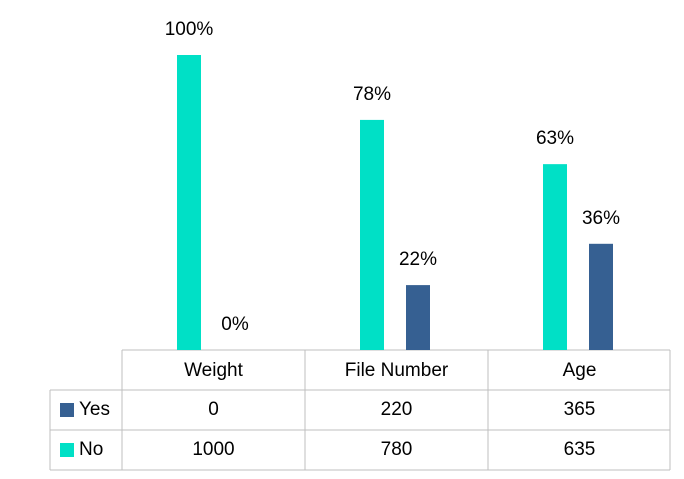 Image resolution: width=684 pixels, height=479 pixels. Describe the element at coordinates (601, 218) in the screenshot. I see `data-label: 36%` at that location.